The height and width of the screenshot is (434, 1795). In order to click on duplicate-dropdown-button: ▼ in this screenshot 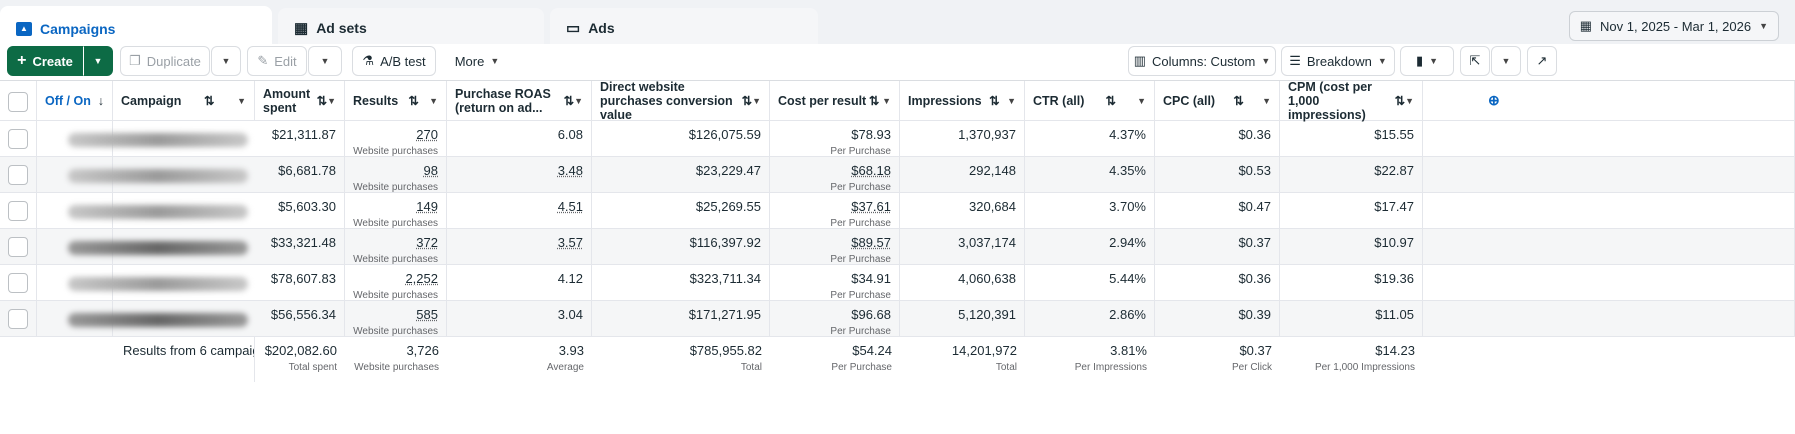, I will do `click(226, 61)`.